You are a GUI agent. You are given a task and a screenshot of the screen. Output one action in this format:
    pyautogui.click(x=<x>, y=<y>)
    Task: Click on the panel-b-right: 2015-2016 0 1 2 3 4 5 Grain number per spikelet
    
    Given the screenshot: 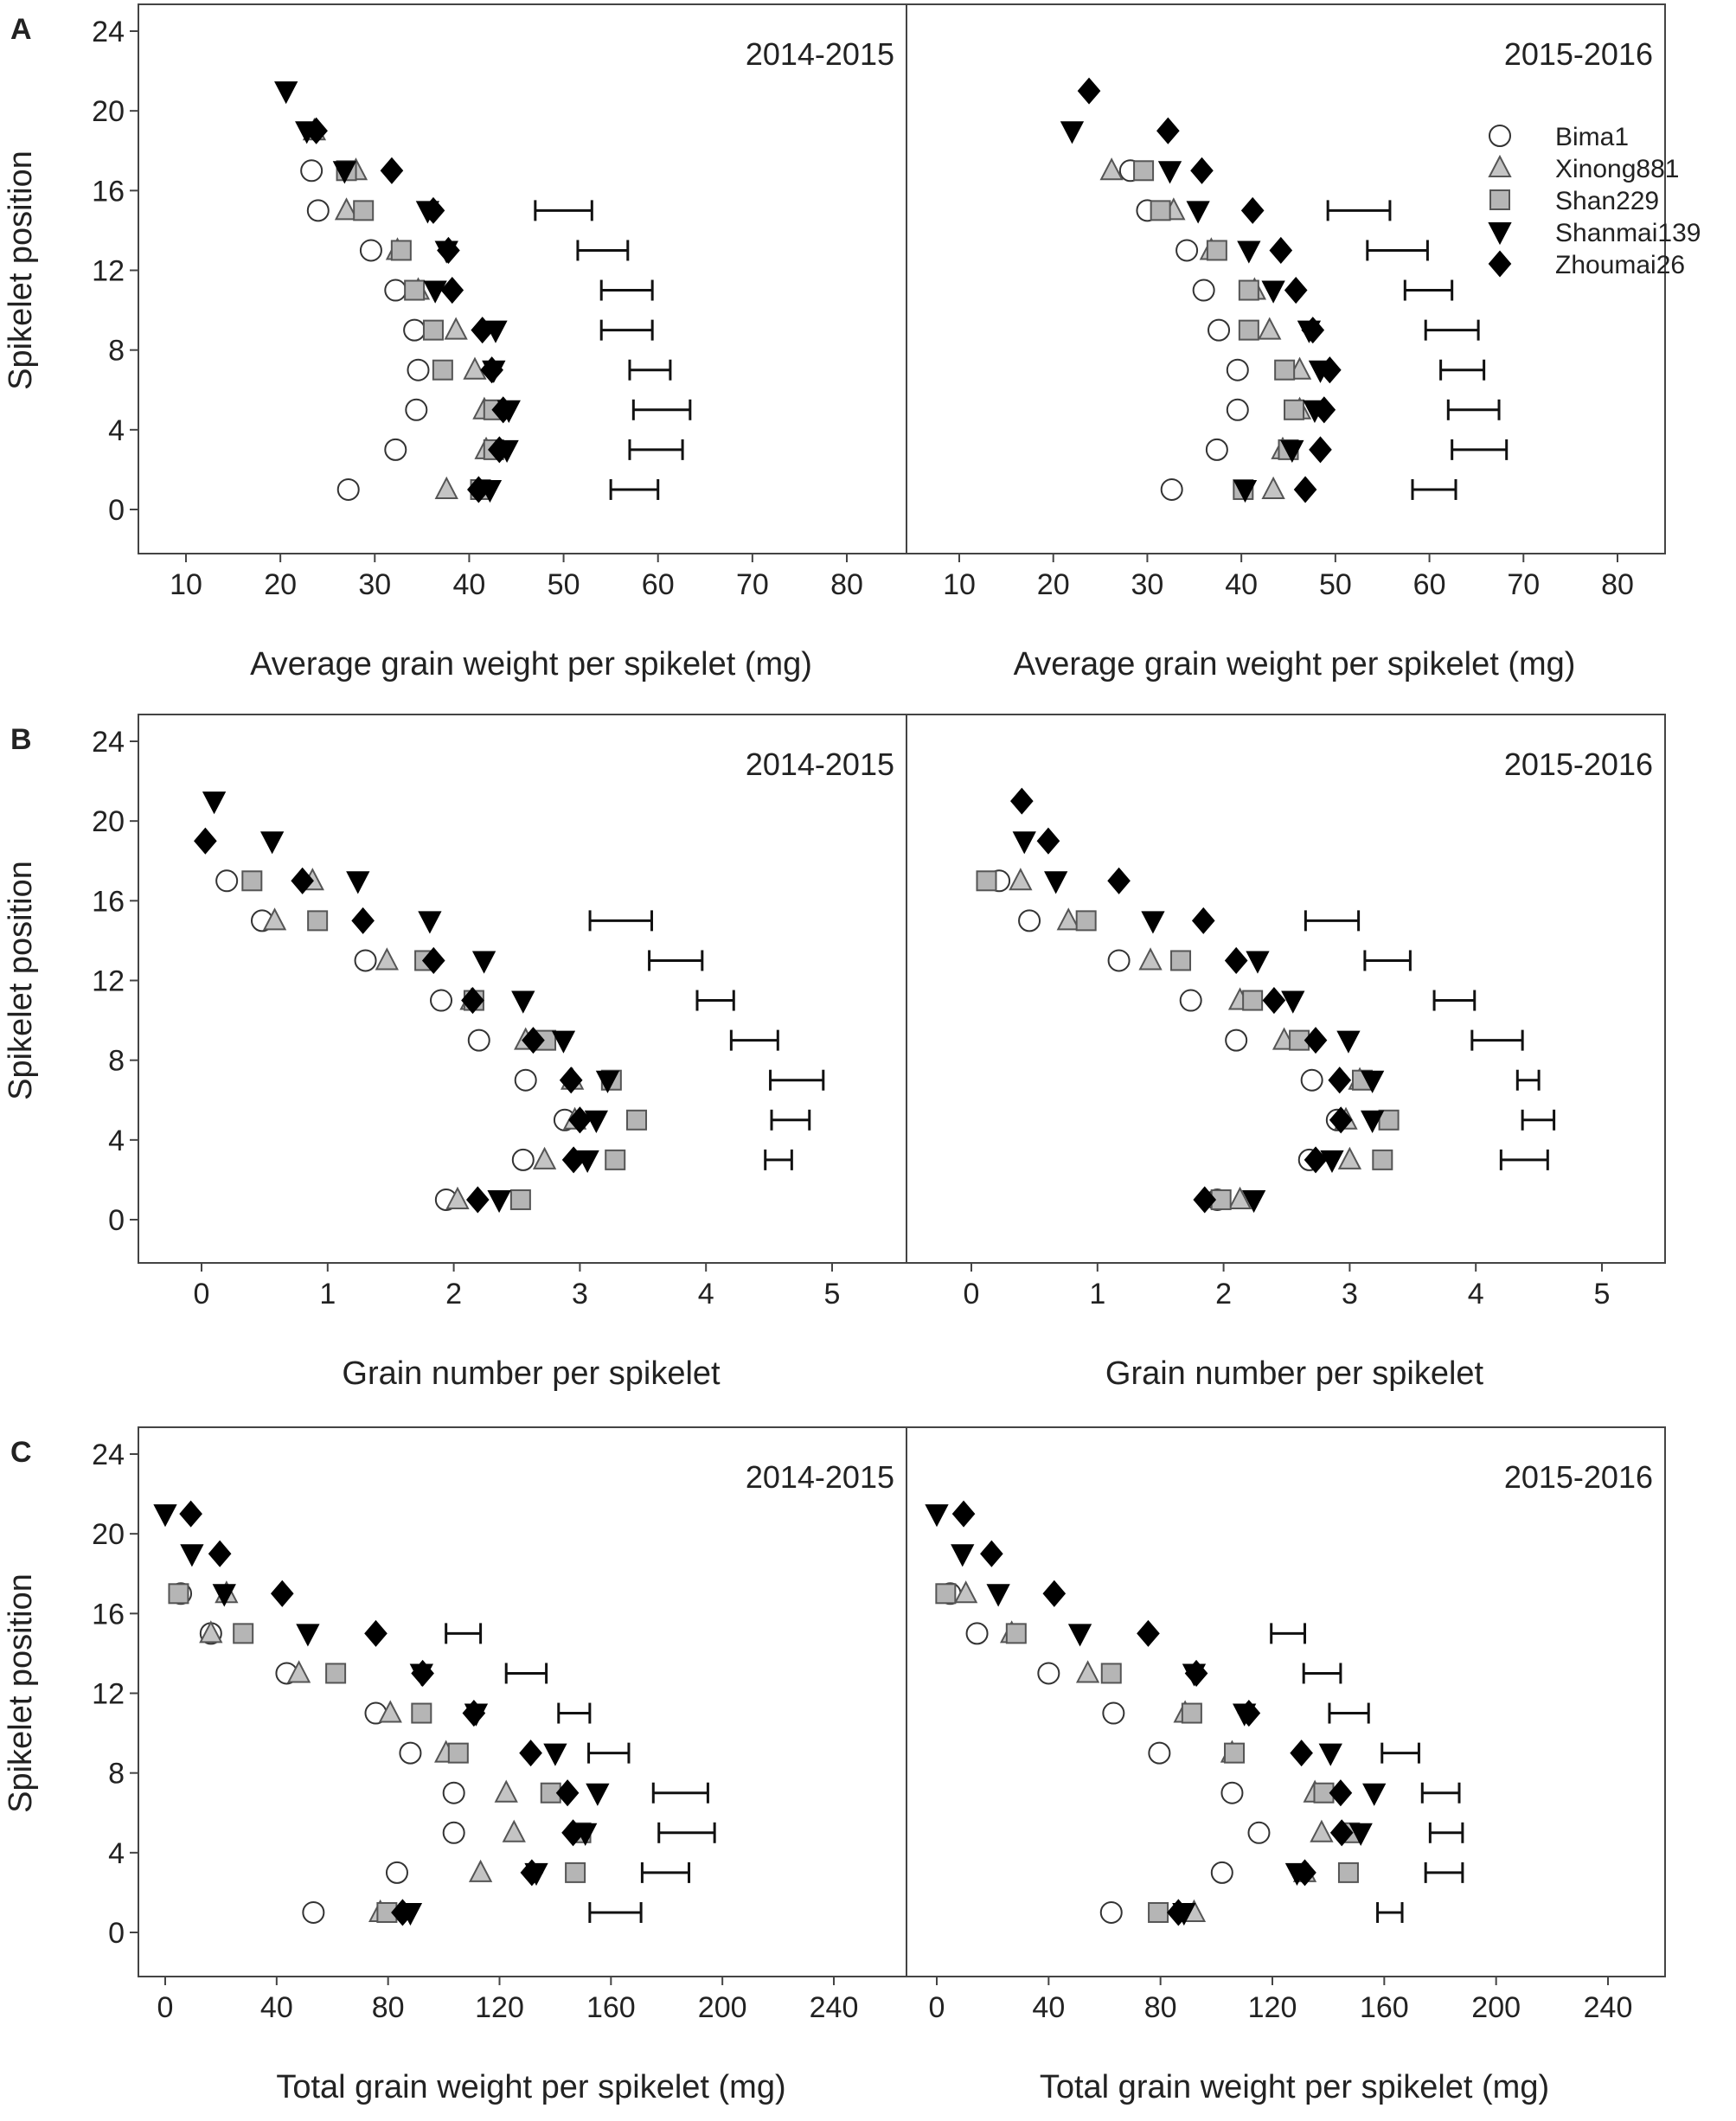 What is the action you would take?
    pyautogui.click(x=1286, y=1053)
    